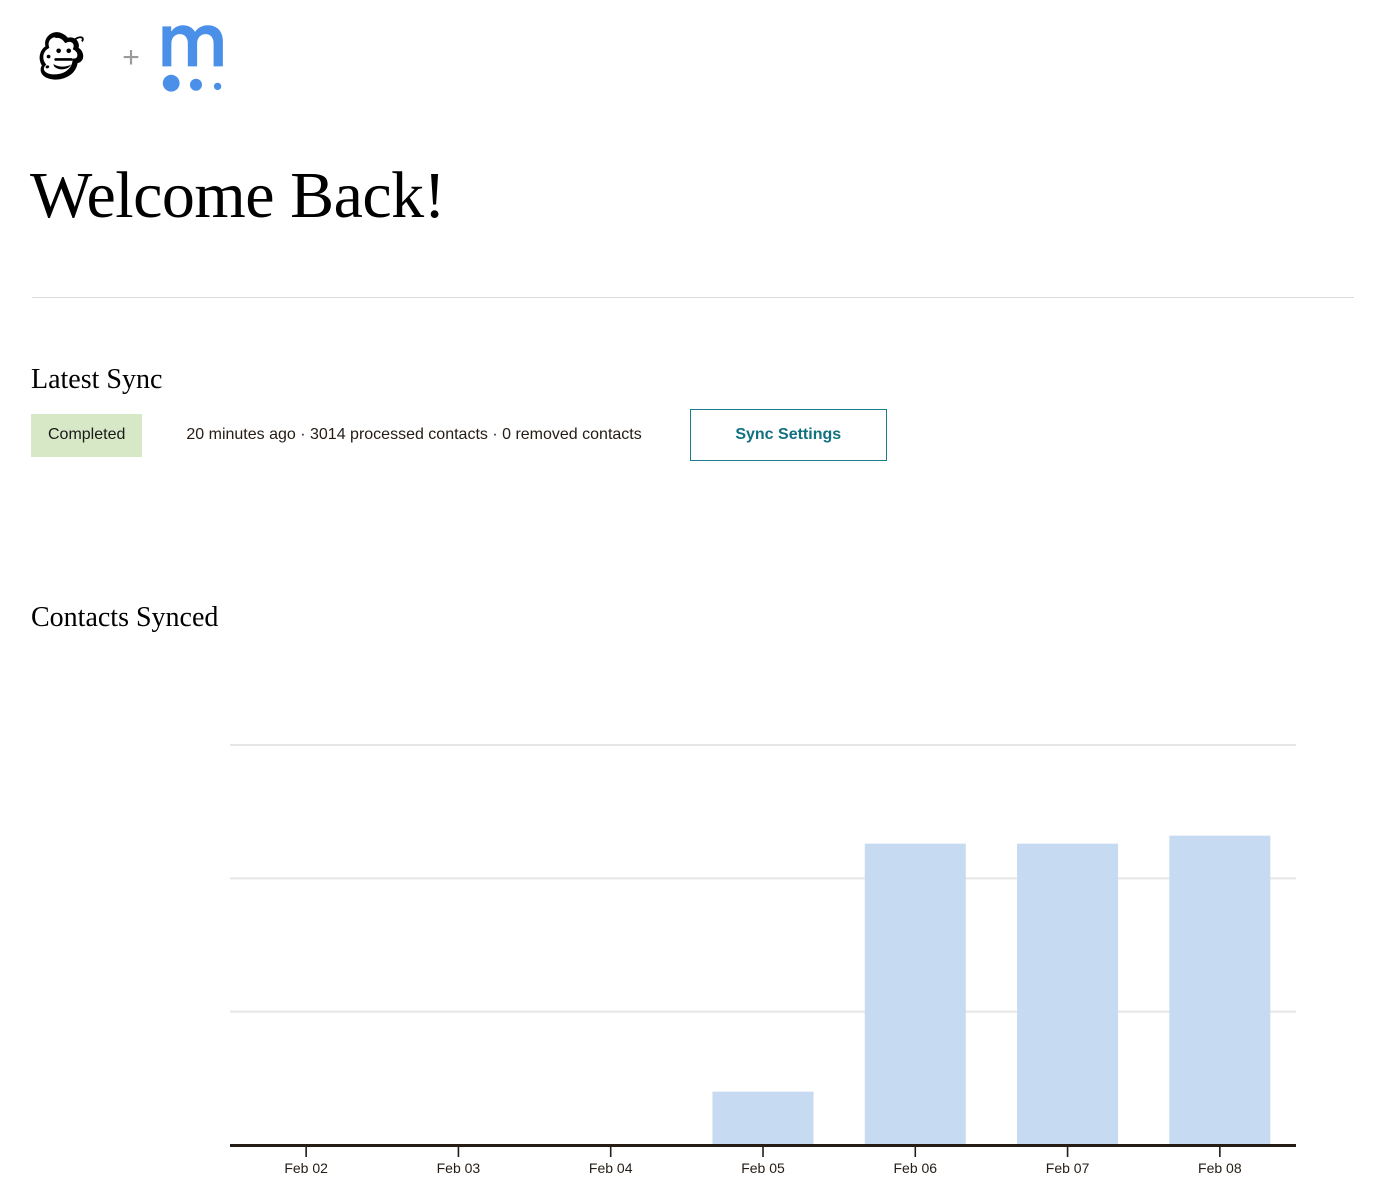 The height and width of the screenshot is (1186, 1386). What do you see at coordinates (97, 379) in the screenshot?
I see `latest-sync-heading: Latest Sync` at bounding box center [97, 379].